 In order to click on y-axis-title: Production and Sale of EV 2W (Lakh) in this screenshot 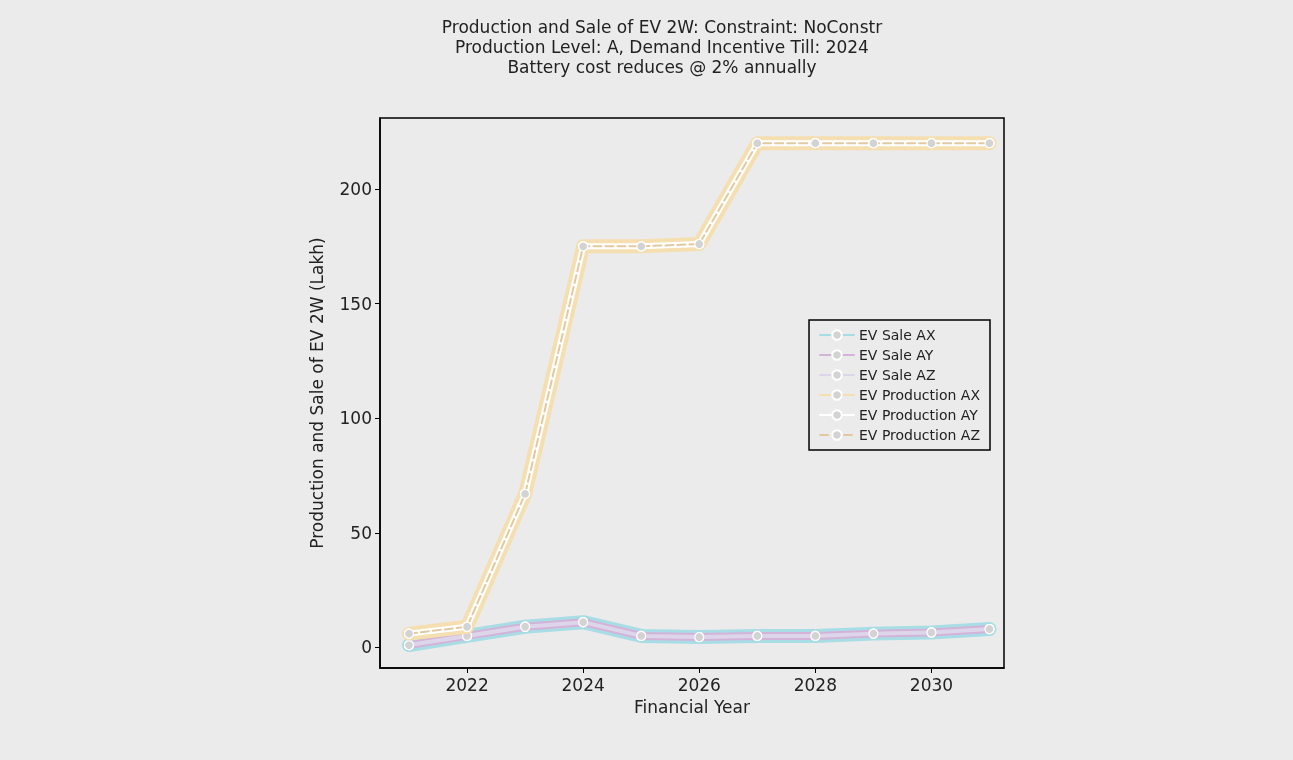, I will do `click(316, 393)`.